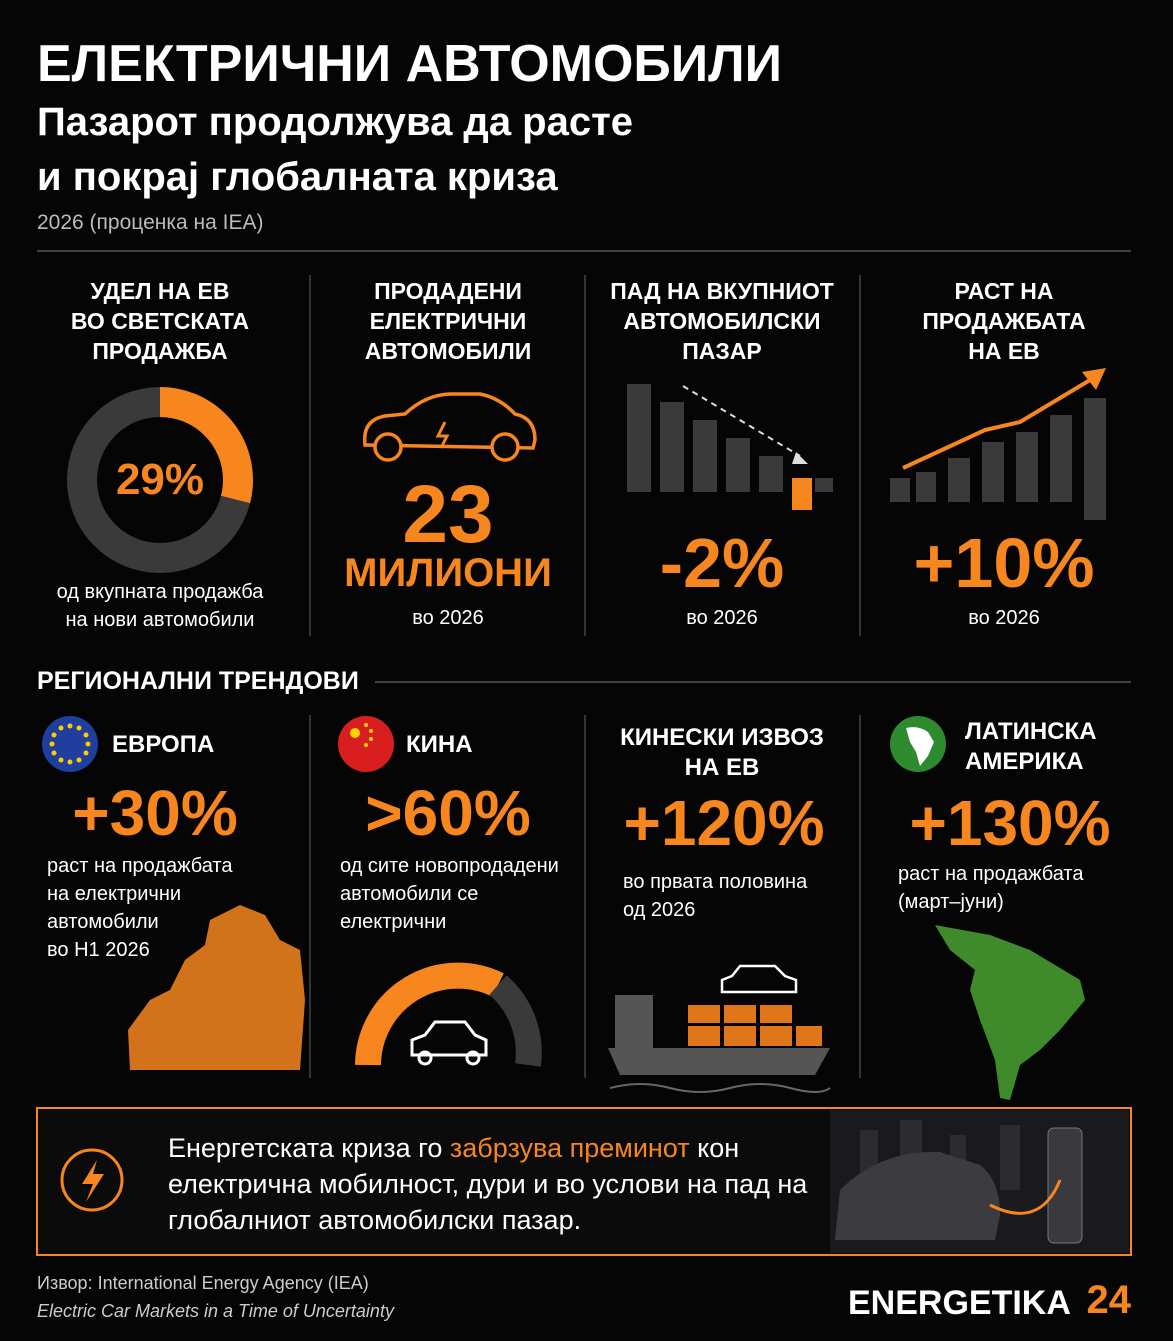  What do you see at coordinates (715, 882) in the screenshot?
I see `region-caption: во првата половина` at bounding box center [715, 882].